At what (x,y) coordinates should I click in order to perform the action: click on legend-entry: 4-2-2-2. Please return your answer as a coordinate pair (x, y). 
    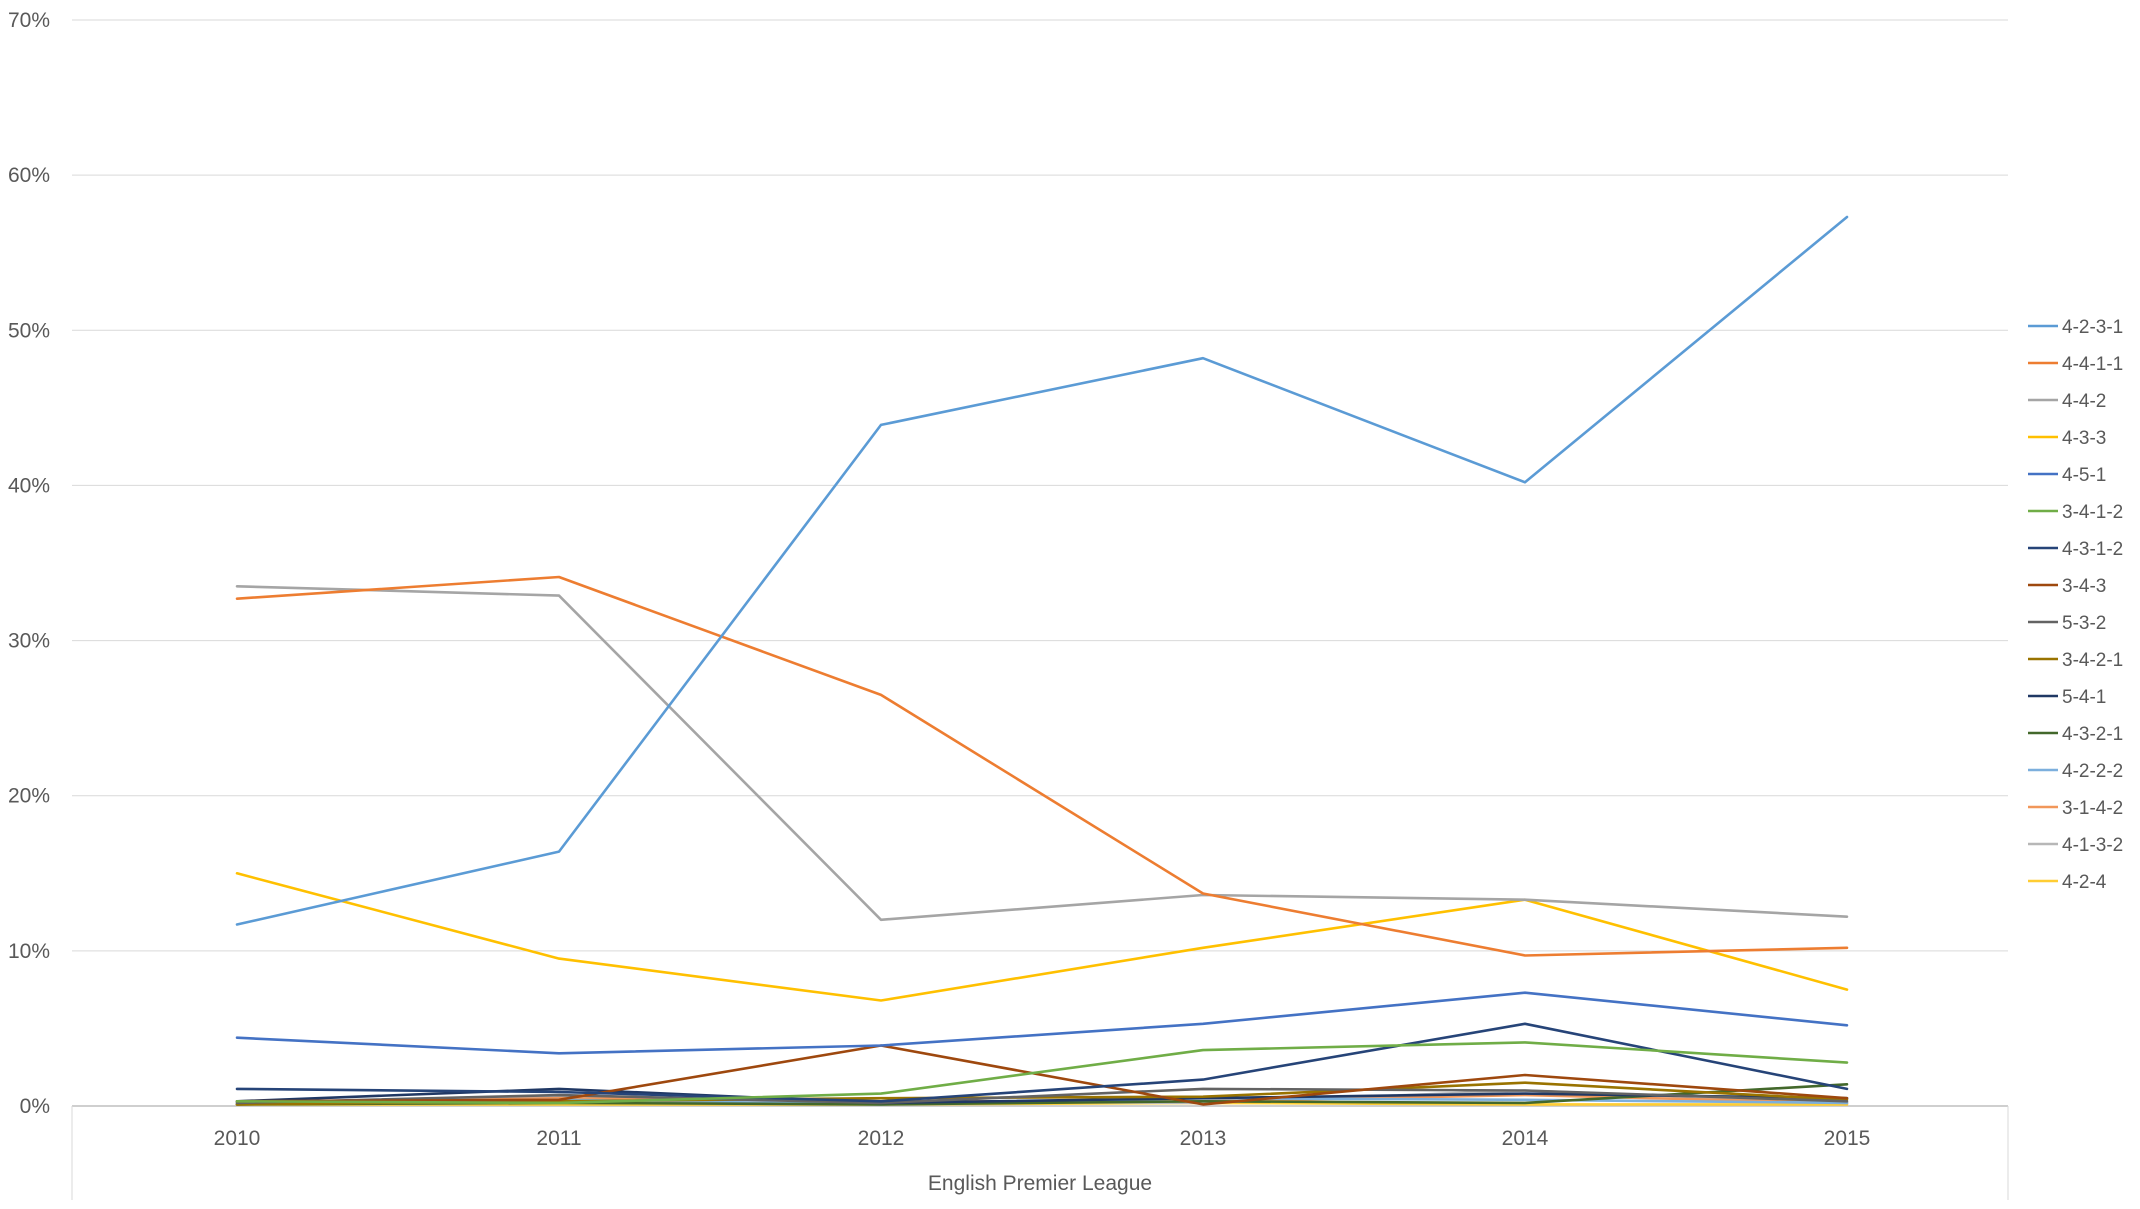
    Looking at the image, I should click on (2075, 771).